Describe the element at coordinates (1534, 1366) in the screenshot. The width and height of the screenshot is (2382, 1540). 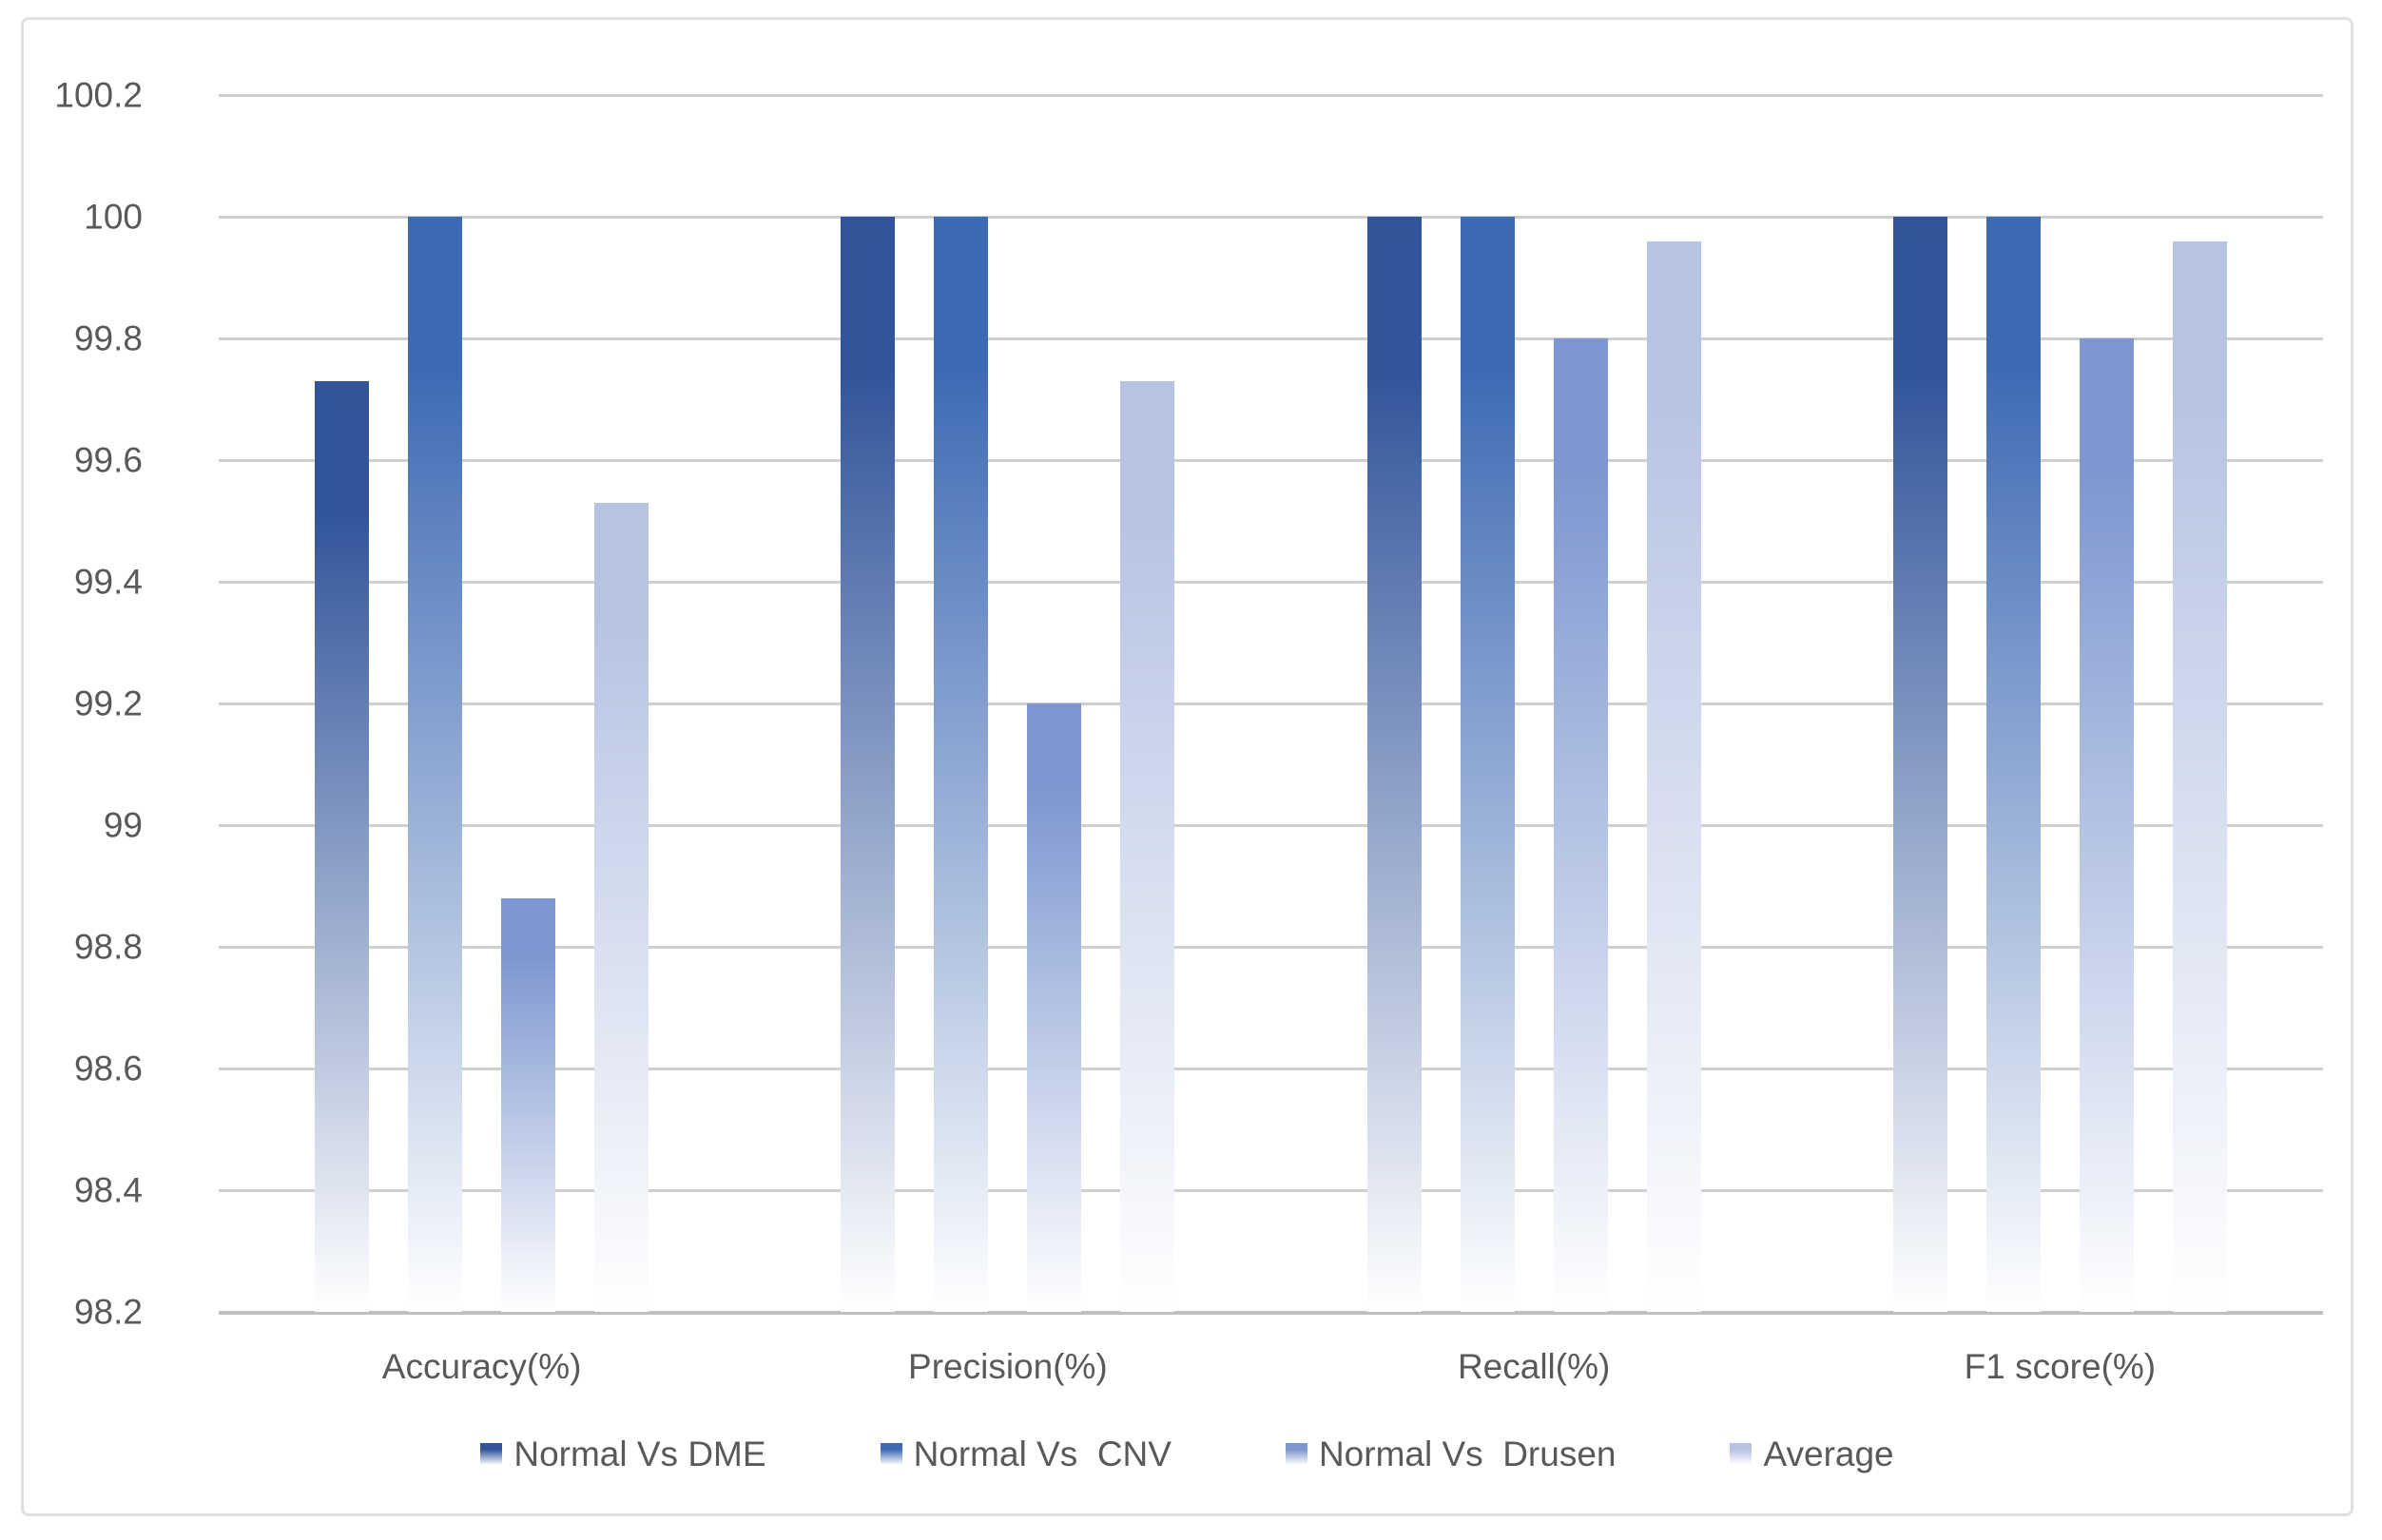
I see `x-category-label: Recall(%)` at that location.